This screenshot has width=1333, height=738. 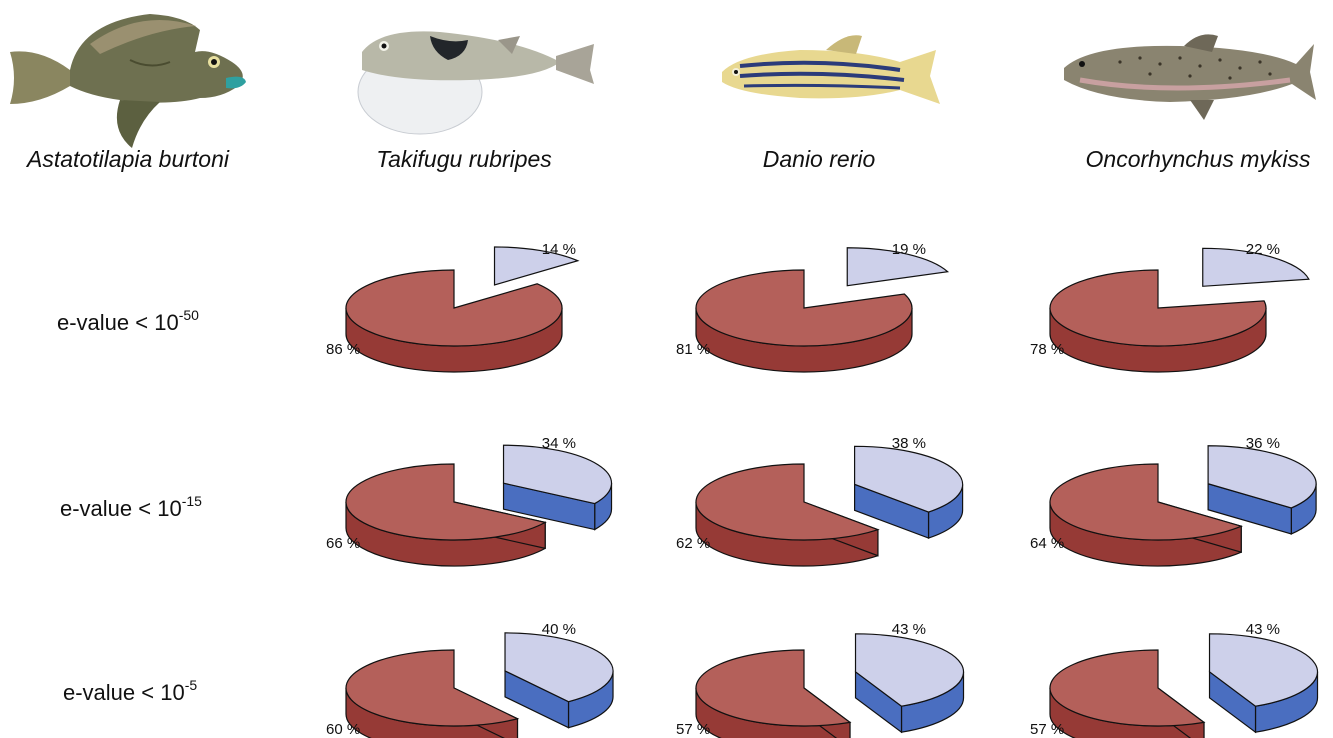 What do you see at coordinates (1263, 443) in the screenshot?
I see `pie-label-minor: 36 %` at bounding box center [1263, 443].